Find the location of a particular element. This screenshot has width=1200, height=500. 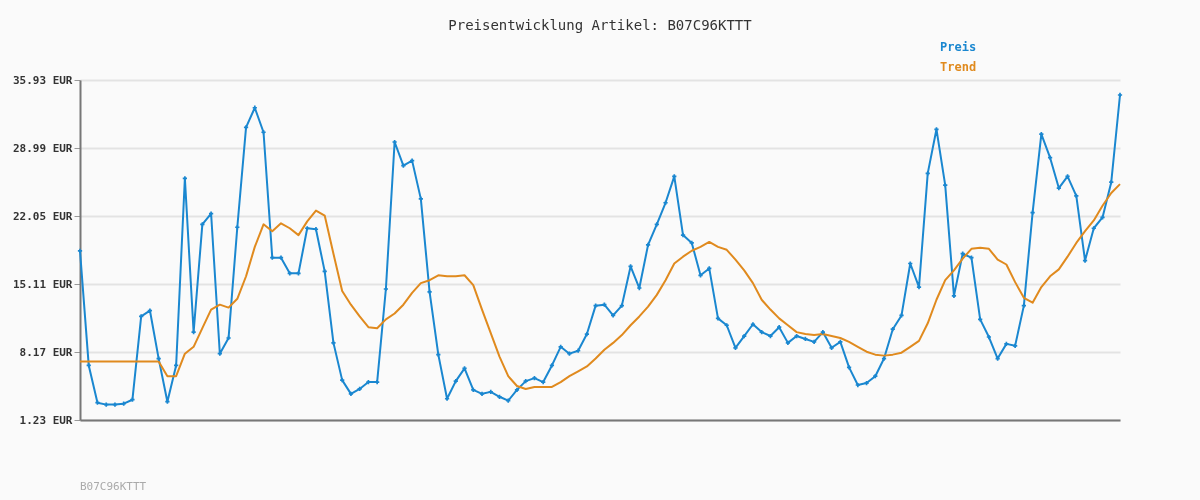

text: Preis is located at coordinates (958, 47).